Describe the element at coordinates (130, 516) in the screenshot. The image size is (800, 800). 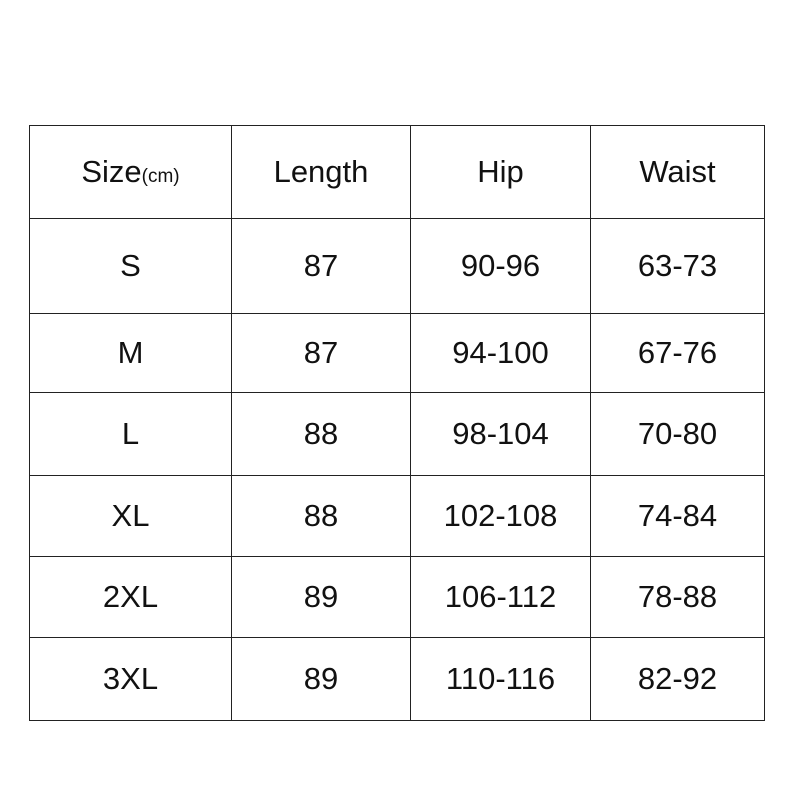
I see `cell-size: XL` at that location.